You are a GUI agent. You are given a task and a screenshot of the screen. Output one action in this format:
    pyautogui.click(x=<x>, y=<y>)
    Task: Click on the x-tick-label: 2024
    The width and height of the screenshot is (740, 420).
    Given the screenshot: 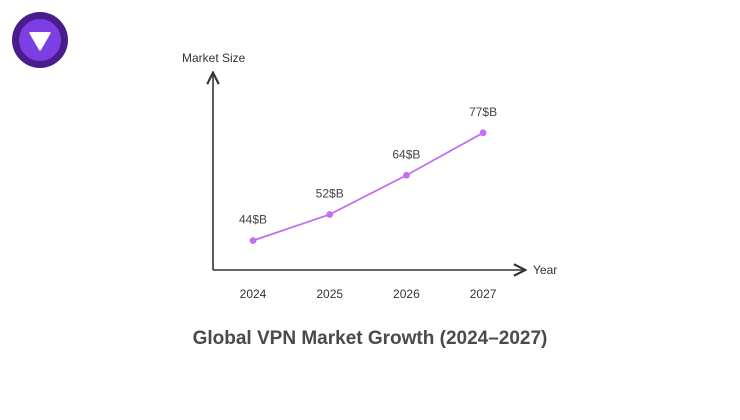 What is the action you would take?
    pyautogui.click(x=253, y=294)
    